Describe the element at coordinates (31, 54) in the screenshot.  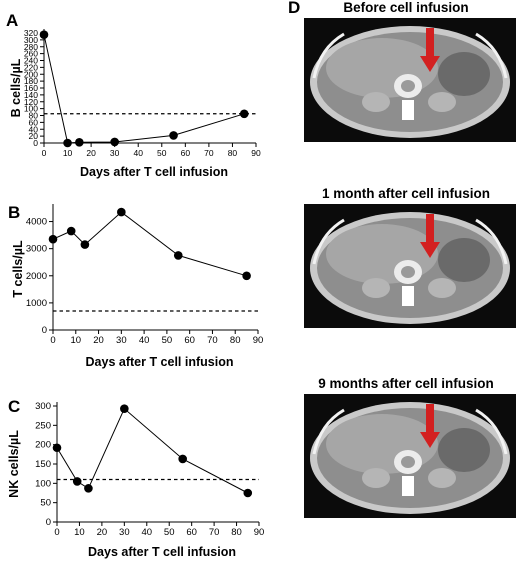
I see `y-tick-label: 260` at that location.